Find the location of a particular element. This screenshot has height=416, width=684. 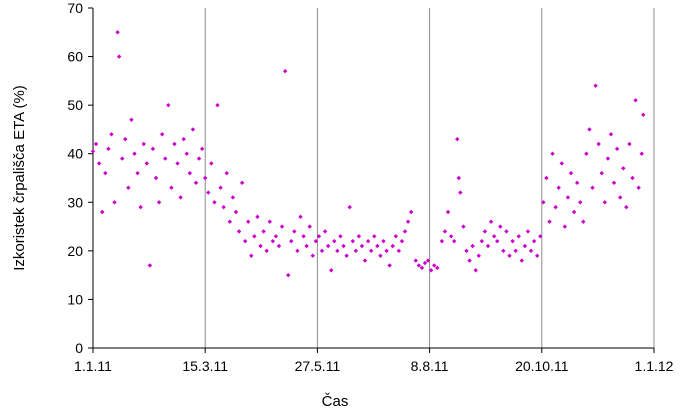

x-tick-label: 1.1.11 is located at coordinates (93, 366).